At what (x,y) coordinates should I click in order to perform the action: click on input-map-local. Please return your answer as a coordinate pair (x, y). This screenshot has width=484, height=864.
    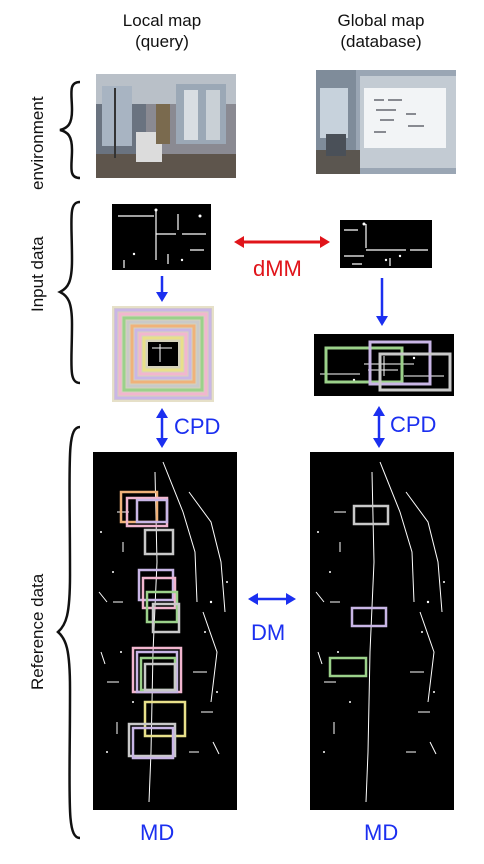
    Looking at the image, I should click on (161, 237).